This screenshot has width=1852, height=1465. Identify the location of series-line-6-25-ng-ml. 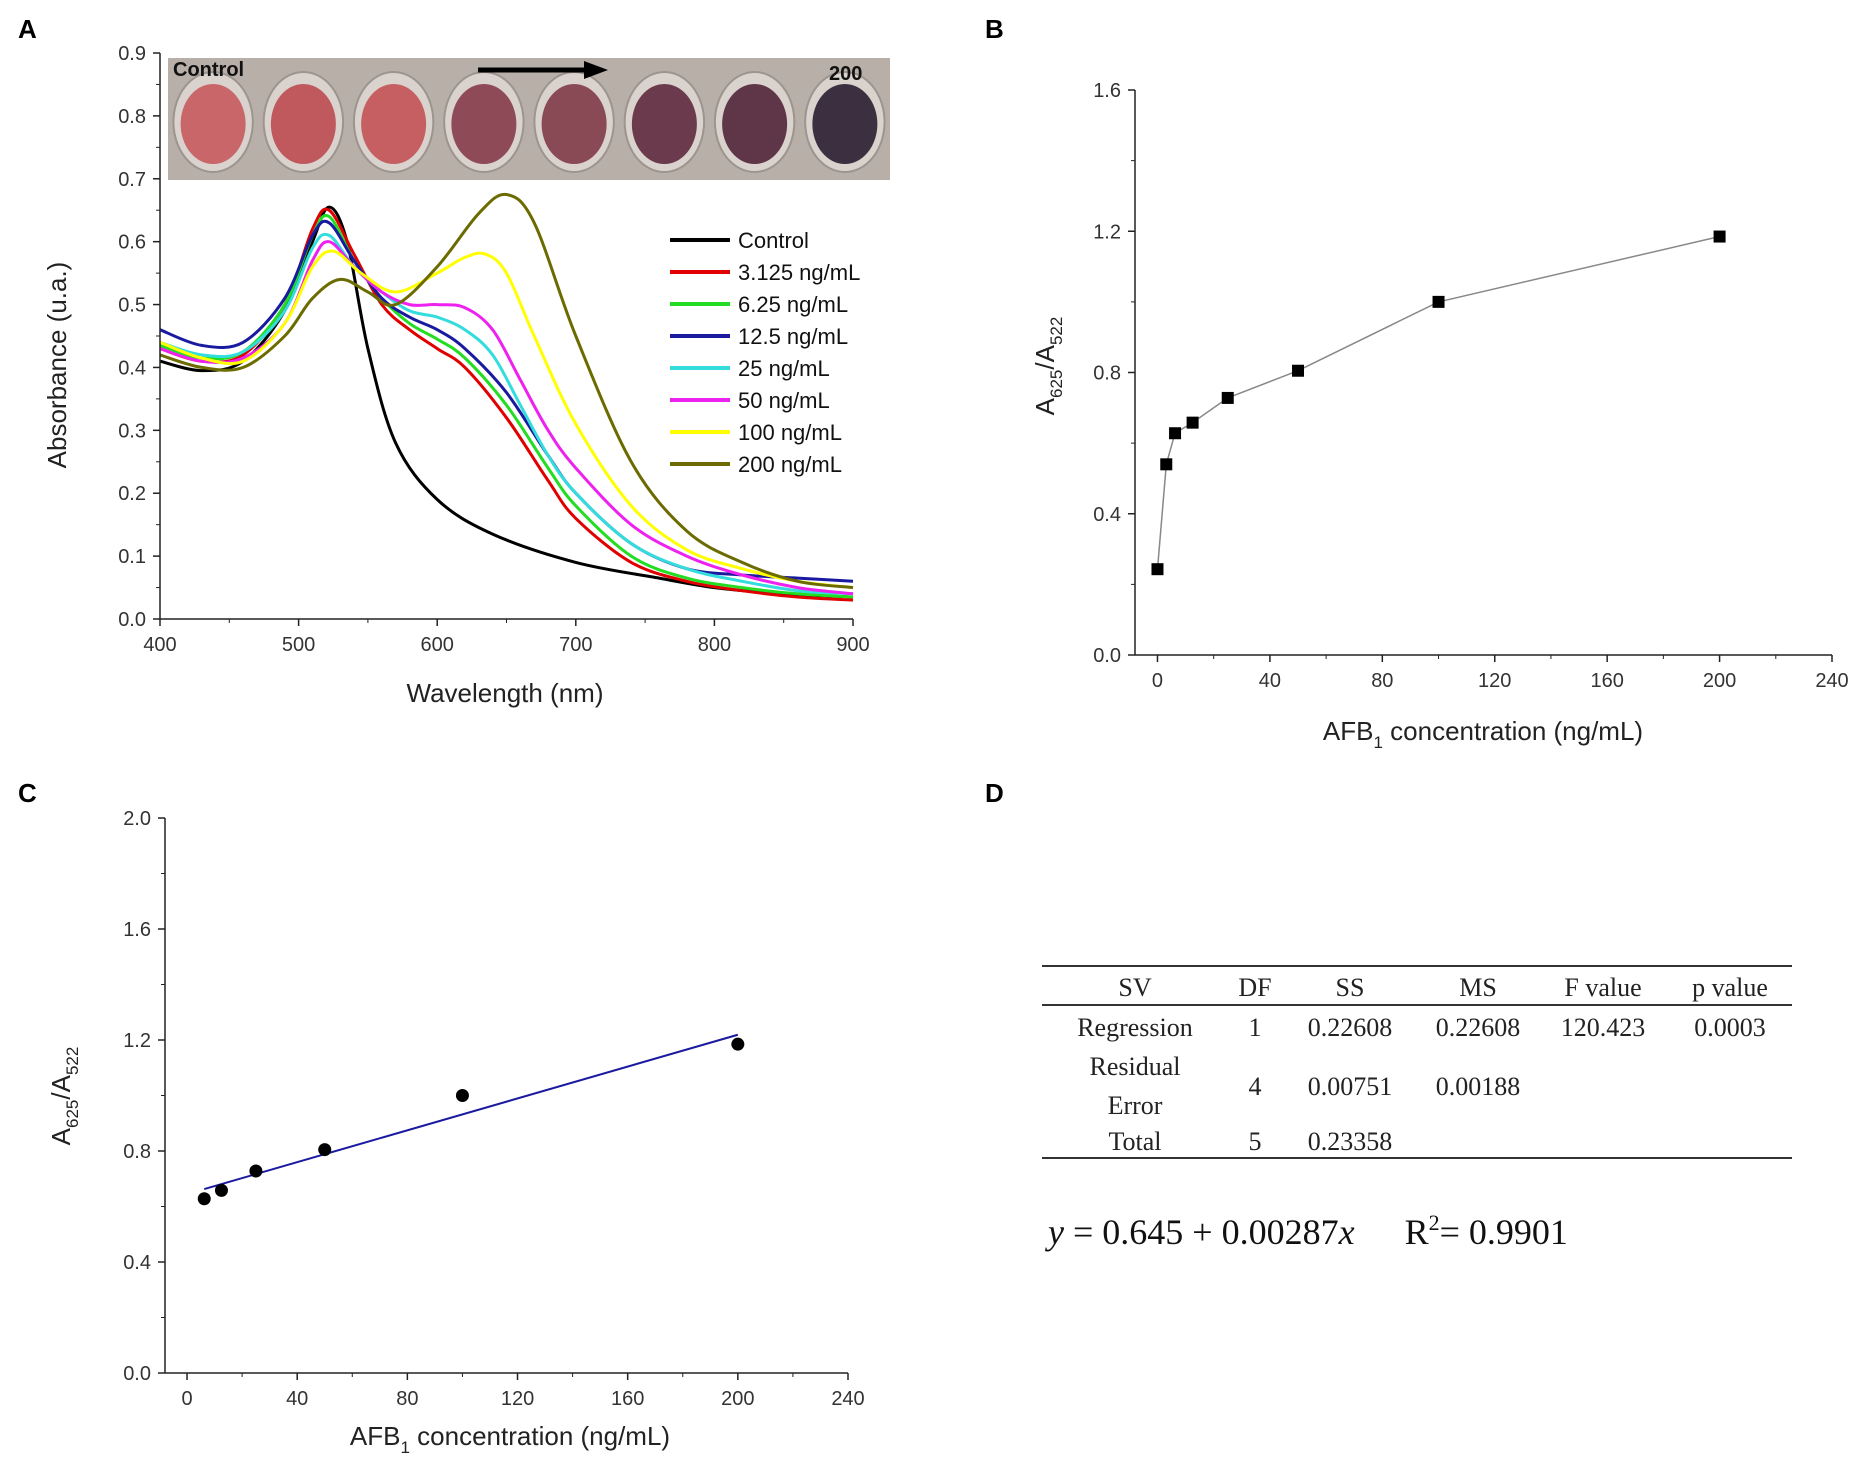
(506, 406).